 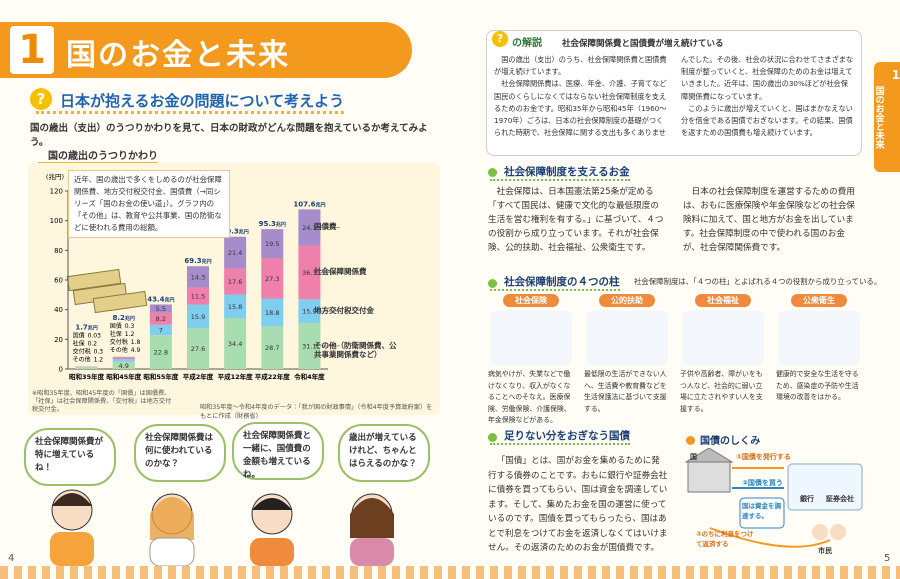 What do you see at coordinates (136, 342) in the screenshot?
I see `callout-value: 1.8` at bounding box center [136, 342].